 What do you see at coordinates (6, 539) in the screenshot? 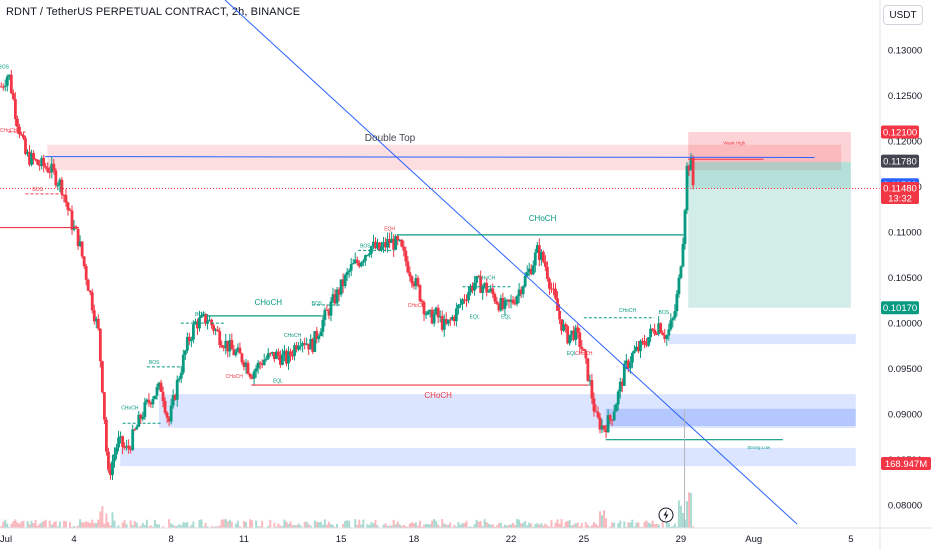
I see `time-tick-label: Jul` at bounding box center [6, 539].